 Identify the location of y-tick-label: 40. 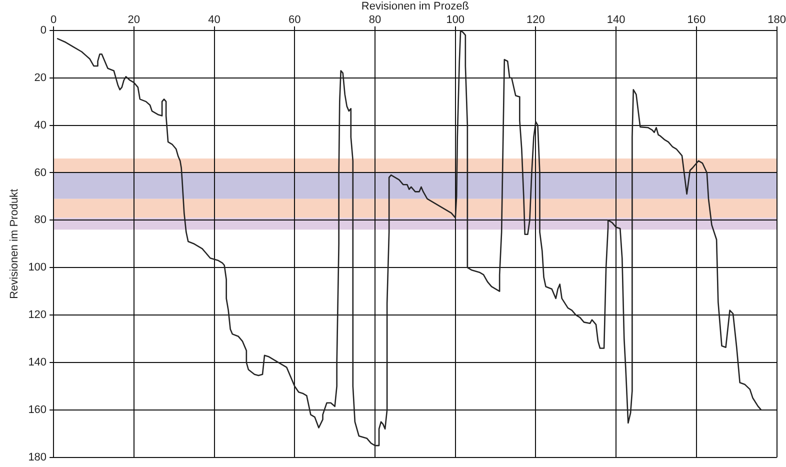
(40, 125).